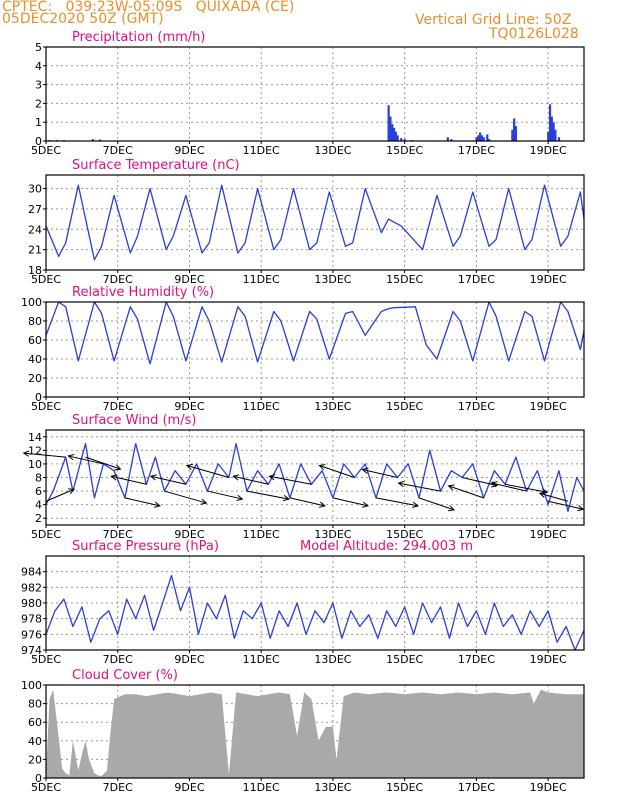 The width and height of the screenshot is (618, 800). What do you see at coordinates (31, 650) in the screenshot?
I see `y-tick-label: 974` at bounding box center [31, 650].